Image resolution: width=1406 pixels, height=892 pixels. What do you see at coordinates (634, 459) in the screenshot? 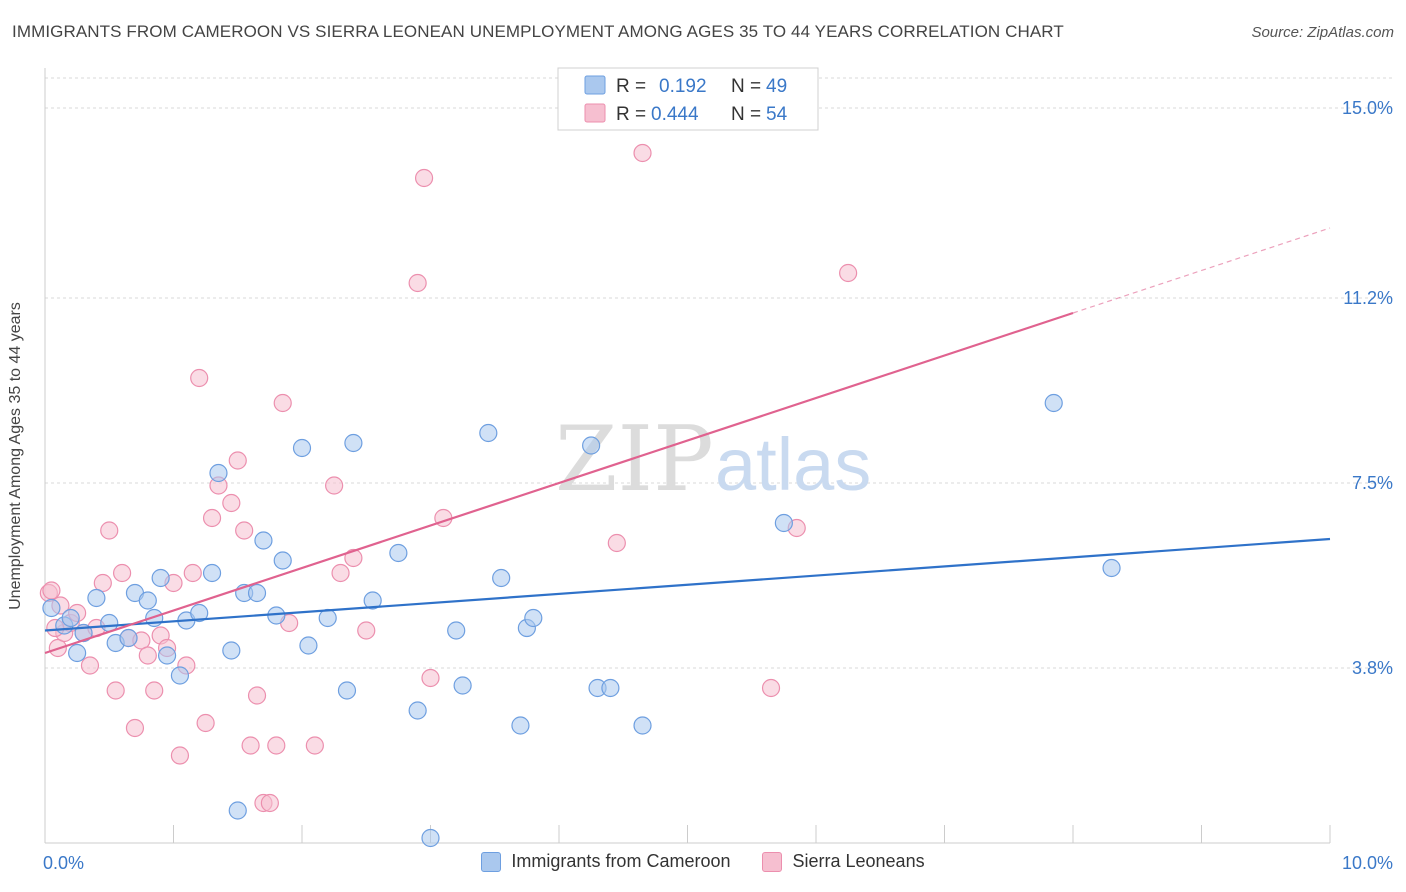
I see `watermark-zip: ZIP` at bounding box center [634, 459].